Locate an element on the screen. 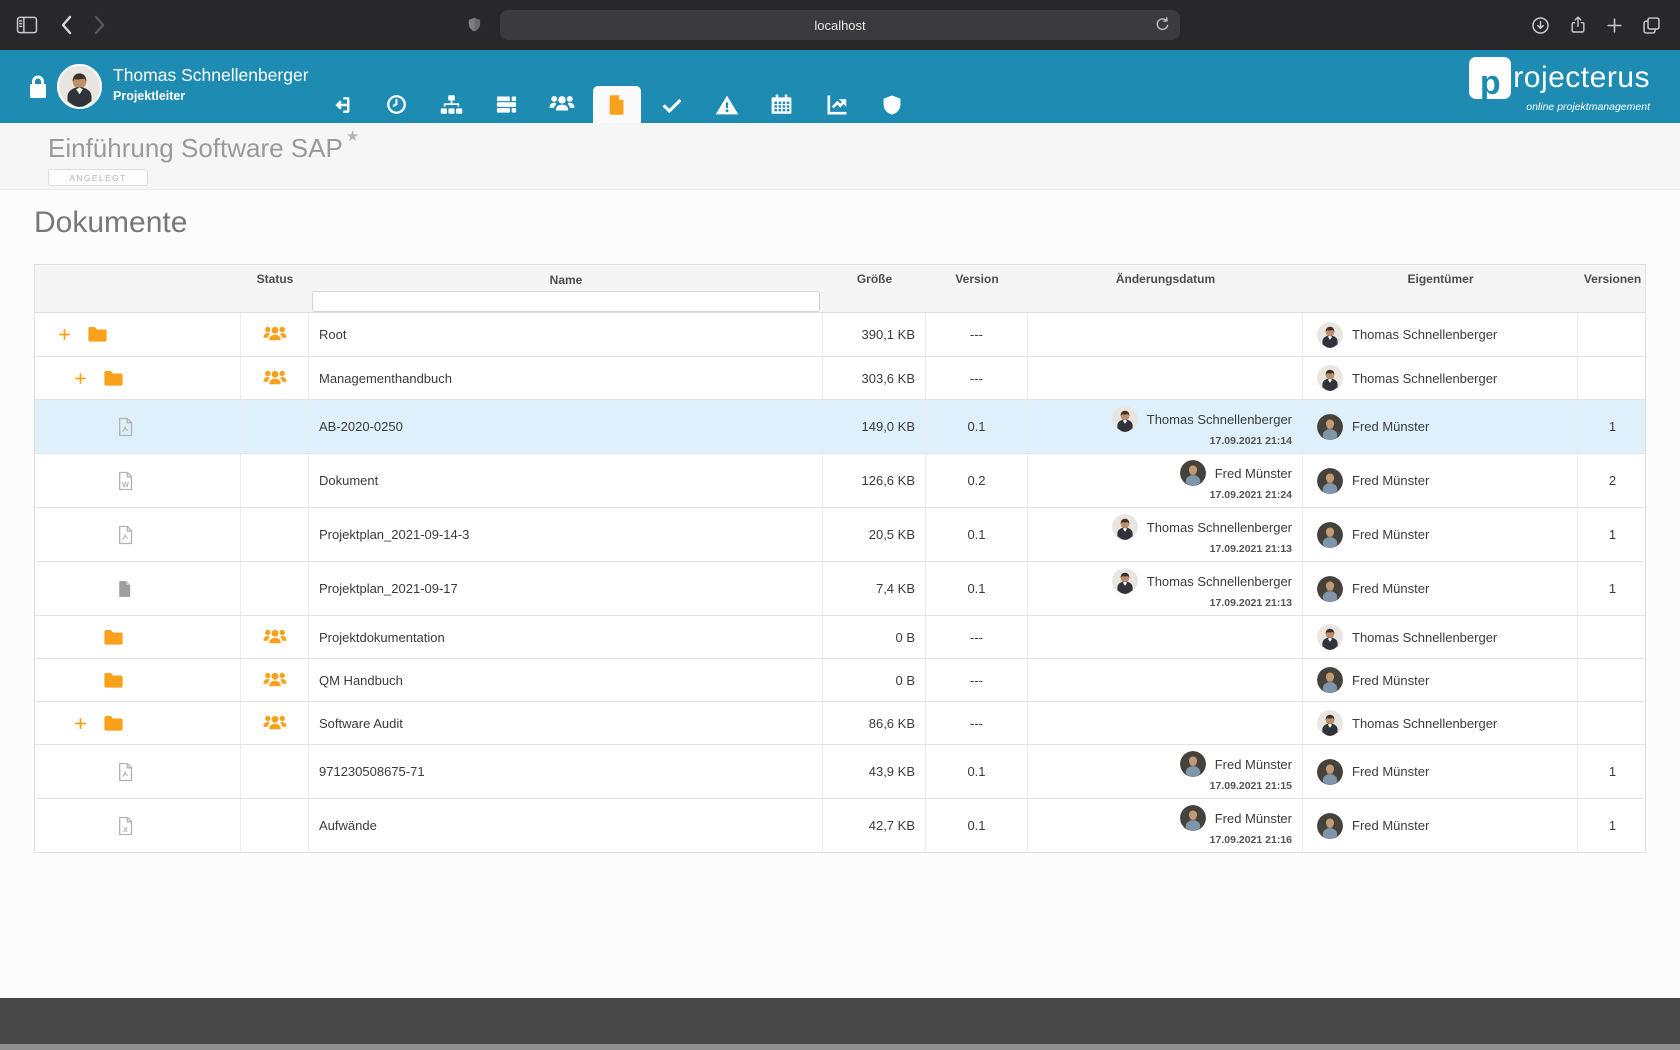  modified-cell: Thomas Schnellenberger 17.09.2021 21:14 is located at coordinates (1165, 426).